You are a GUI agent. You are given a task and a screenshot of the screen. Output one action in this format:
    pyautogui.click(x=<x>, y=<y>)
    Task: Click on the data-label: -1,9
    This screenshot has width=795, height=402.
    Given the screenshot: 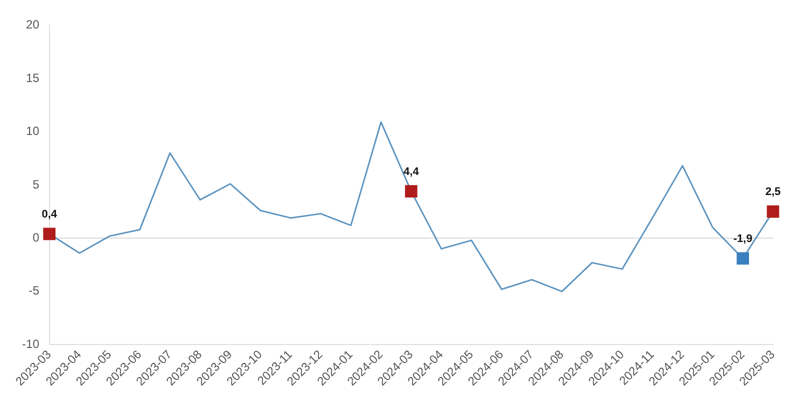 What is the action you would take?
    pyautogui.click(x=742, y=238)
    